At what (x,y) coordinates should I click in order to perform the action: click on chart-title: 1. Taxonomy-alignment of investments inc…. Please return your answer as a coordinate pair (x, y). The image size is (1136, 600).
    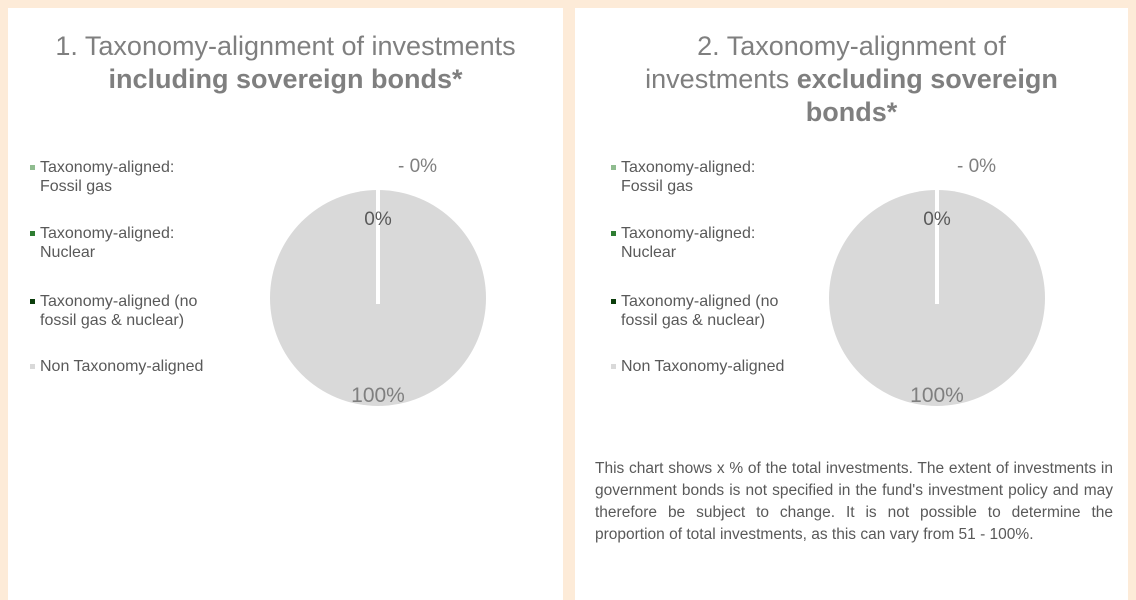
    Looking at the image, I should click on (285, 62).